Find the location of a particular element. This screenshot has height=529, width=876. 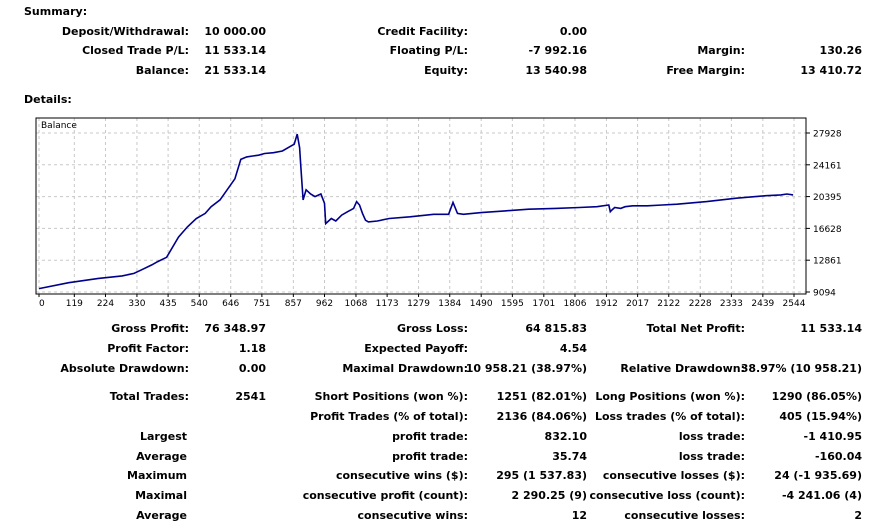

x-tick-label: 224 is located at coordinates (105, 304).